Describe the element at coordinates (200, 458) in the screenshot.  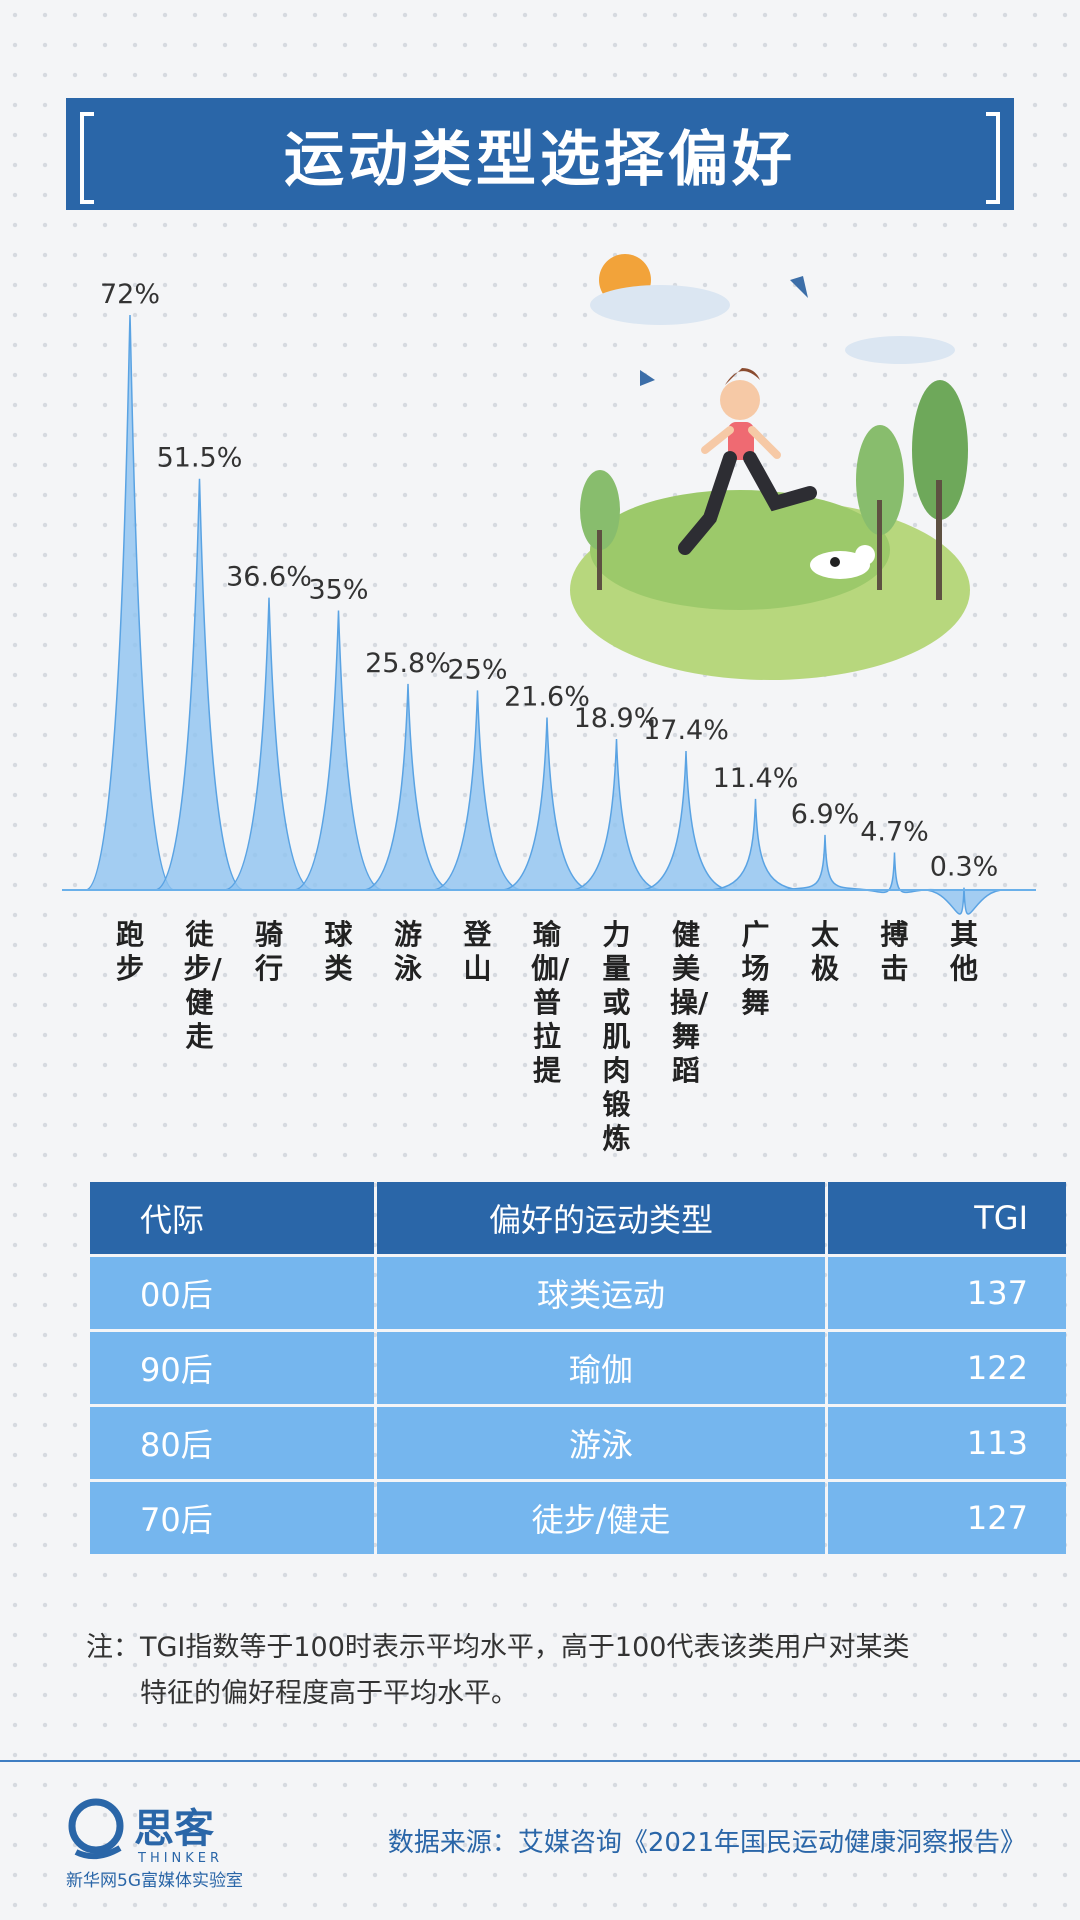
I see `value-label: 51.5%` at that location.